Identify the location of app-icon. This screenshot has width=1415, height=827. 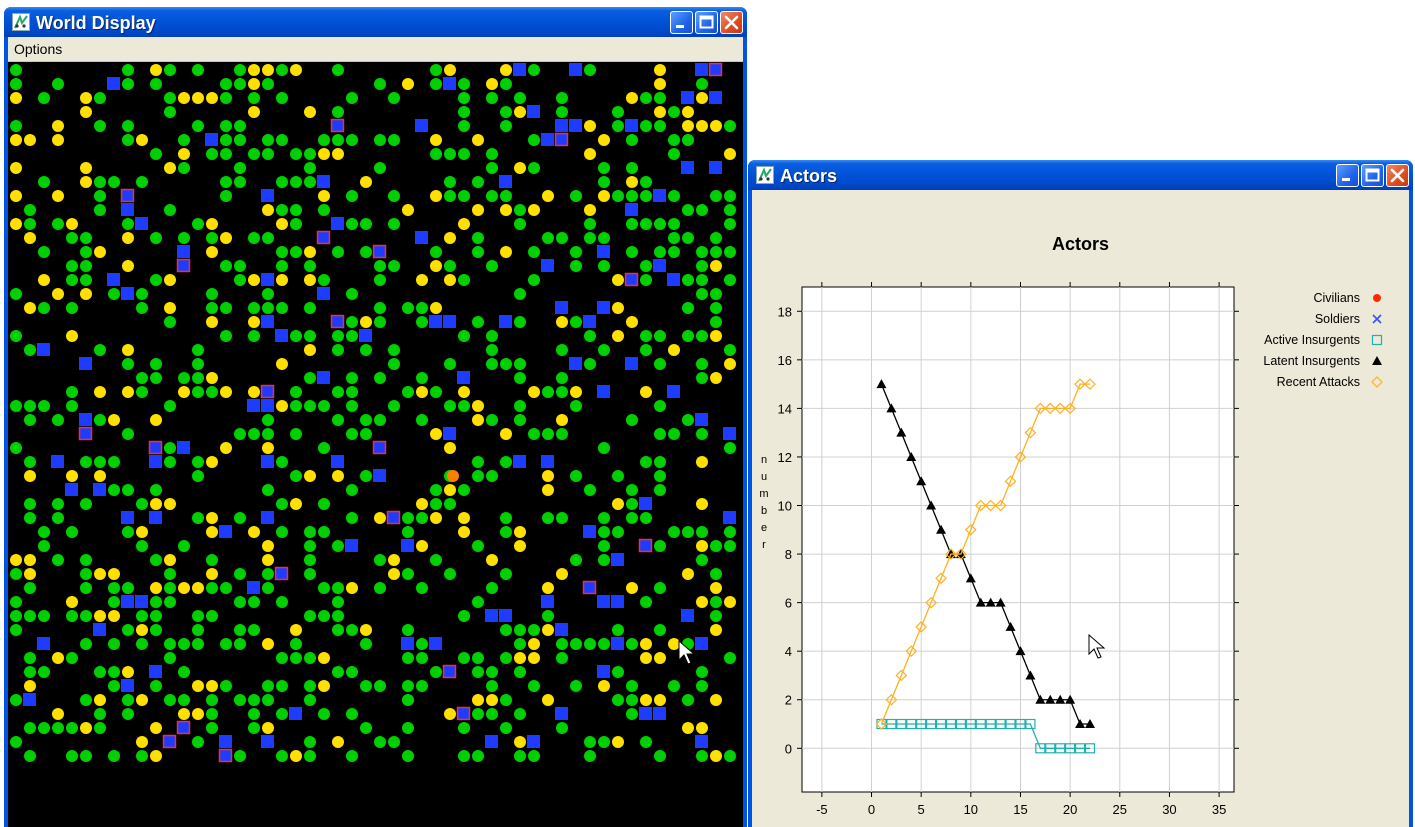
(21, 22).